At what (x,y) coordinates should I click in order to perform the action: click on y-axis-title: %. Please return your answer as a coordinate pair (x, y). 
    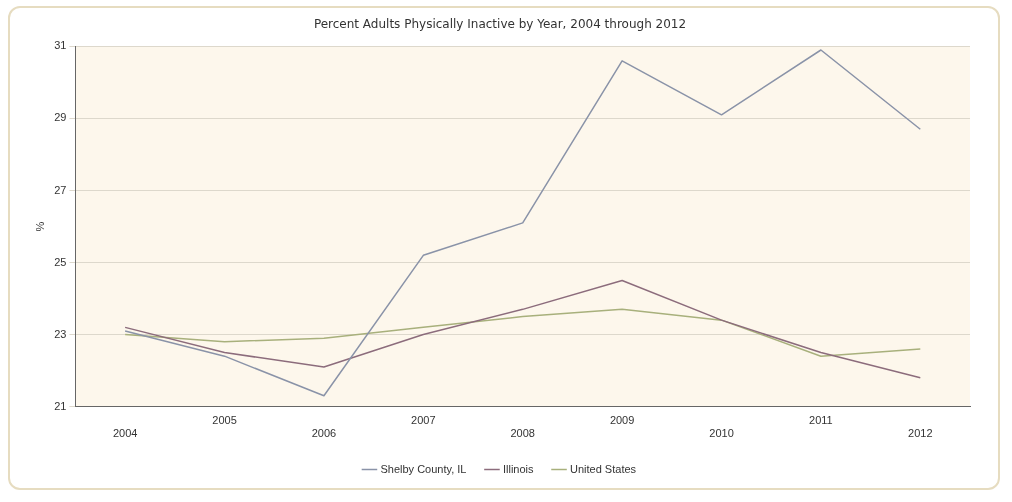
    Looking at the image, I should click on (39, 226).